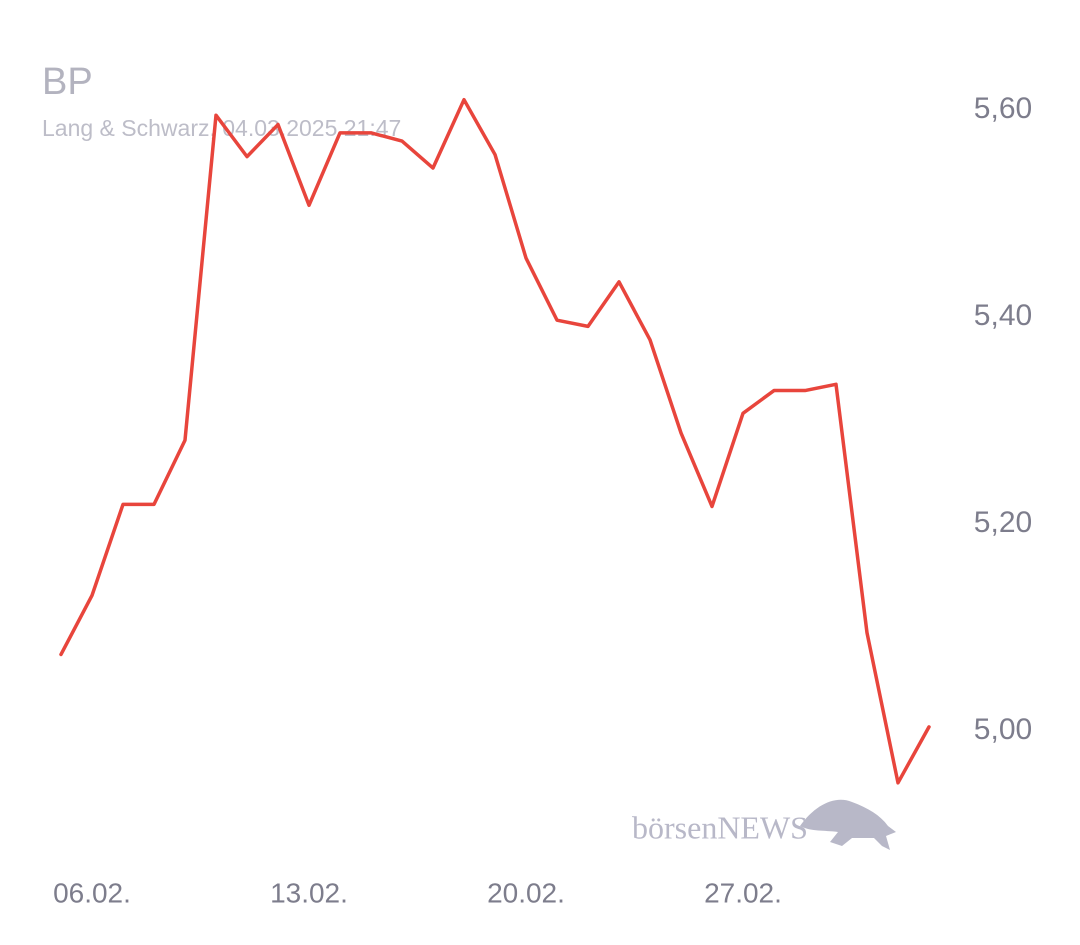 Image resolution: width=1080 pixels, height=945 pixels. Describe the element at coordinates (92, 892) in the screenshot. I see `x-tick-label: 06.02.` at that location.